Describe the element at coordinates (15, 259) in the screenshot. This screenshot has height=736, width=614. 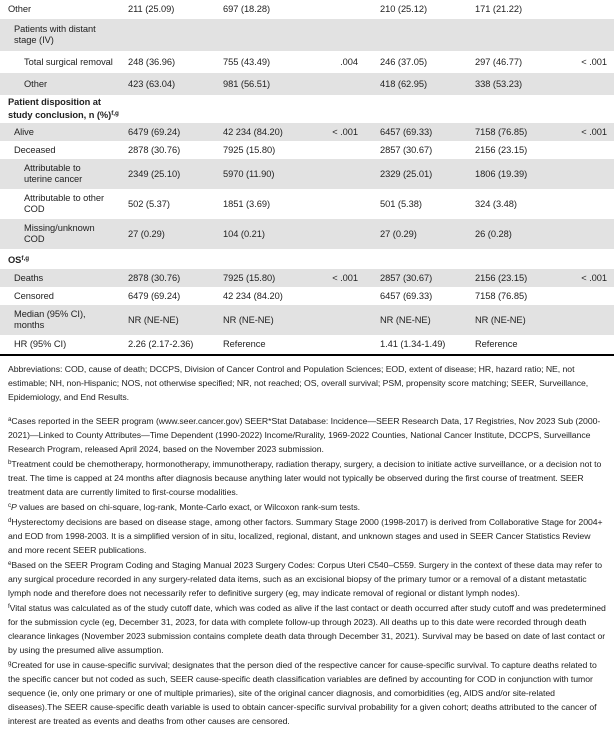
I see `row-label-text: OS` at that location.